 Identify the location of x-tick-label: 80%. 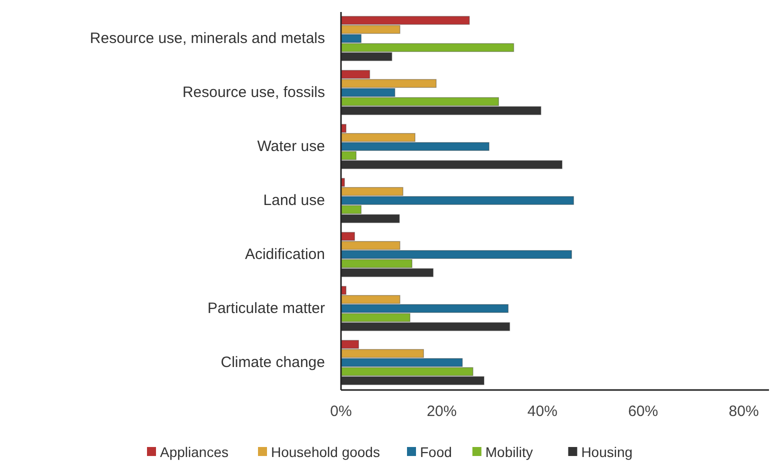
(743, 411).